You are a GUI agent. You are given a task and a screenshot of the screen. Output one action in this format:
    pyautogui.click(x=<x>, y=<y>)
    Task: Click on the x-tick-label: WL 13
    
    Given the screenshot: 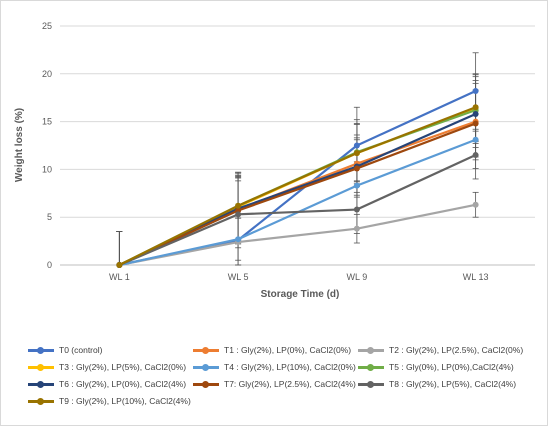 What is the action you would take?
    pyautogui.click(x=476, y=277)
    